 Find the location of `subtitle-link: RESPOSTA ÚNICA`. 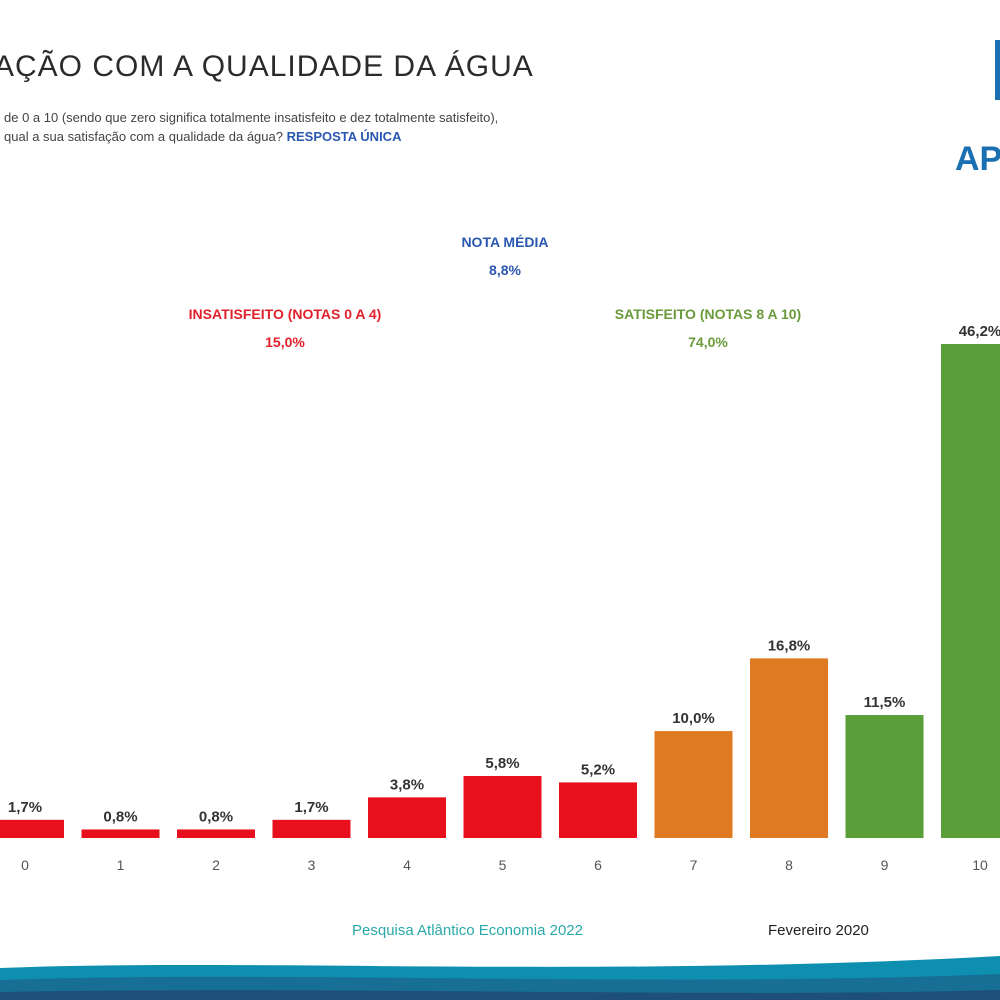

subtitle-link: RESPOSTA ÚNICA is located at coordinates (344, 136).